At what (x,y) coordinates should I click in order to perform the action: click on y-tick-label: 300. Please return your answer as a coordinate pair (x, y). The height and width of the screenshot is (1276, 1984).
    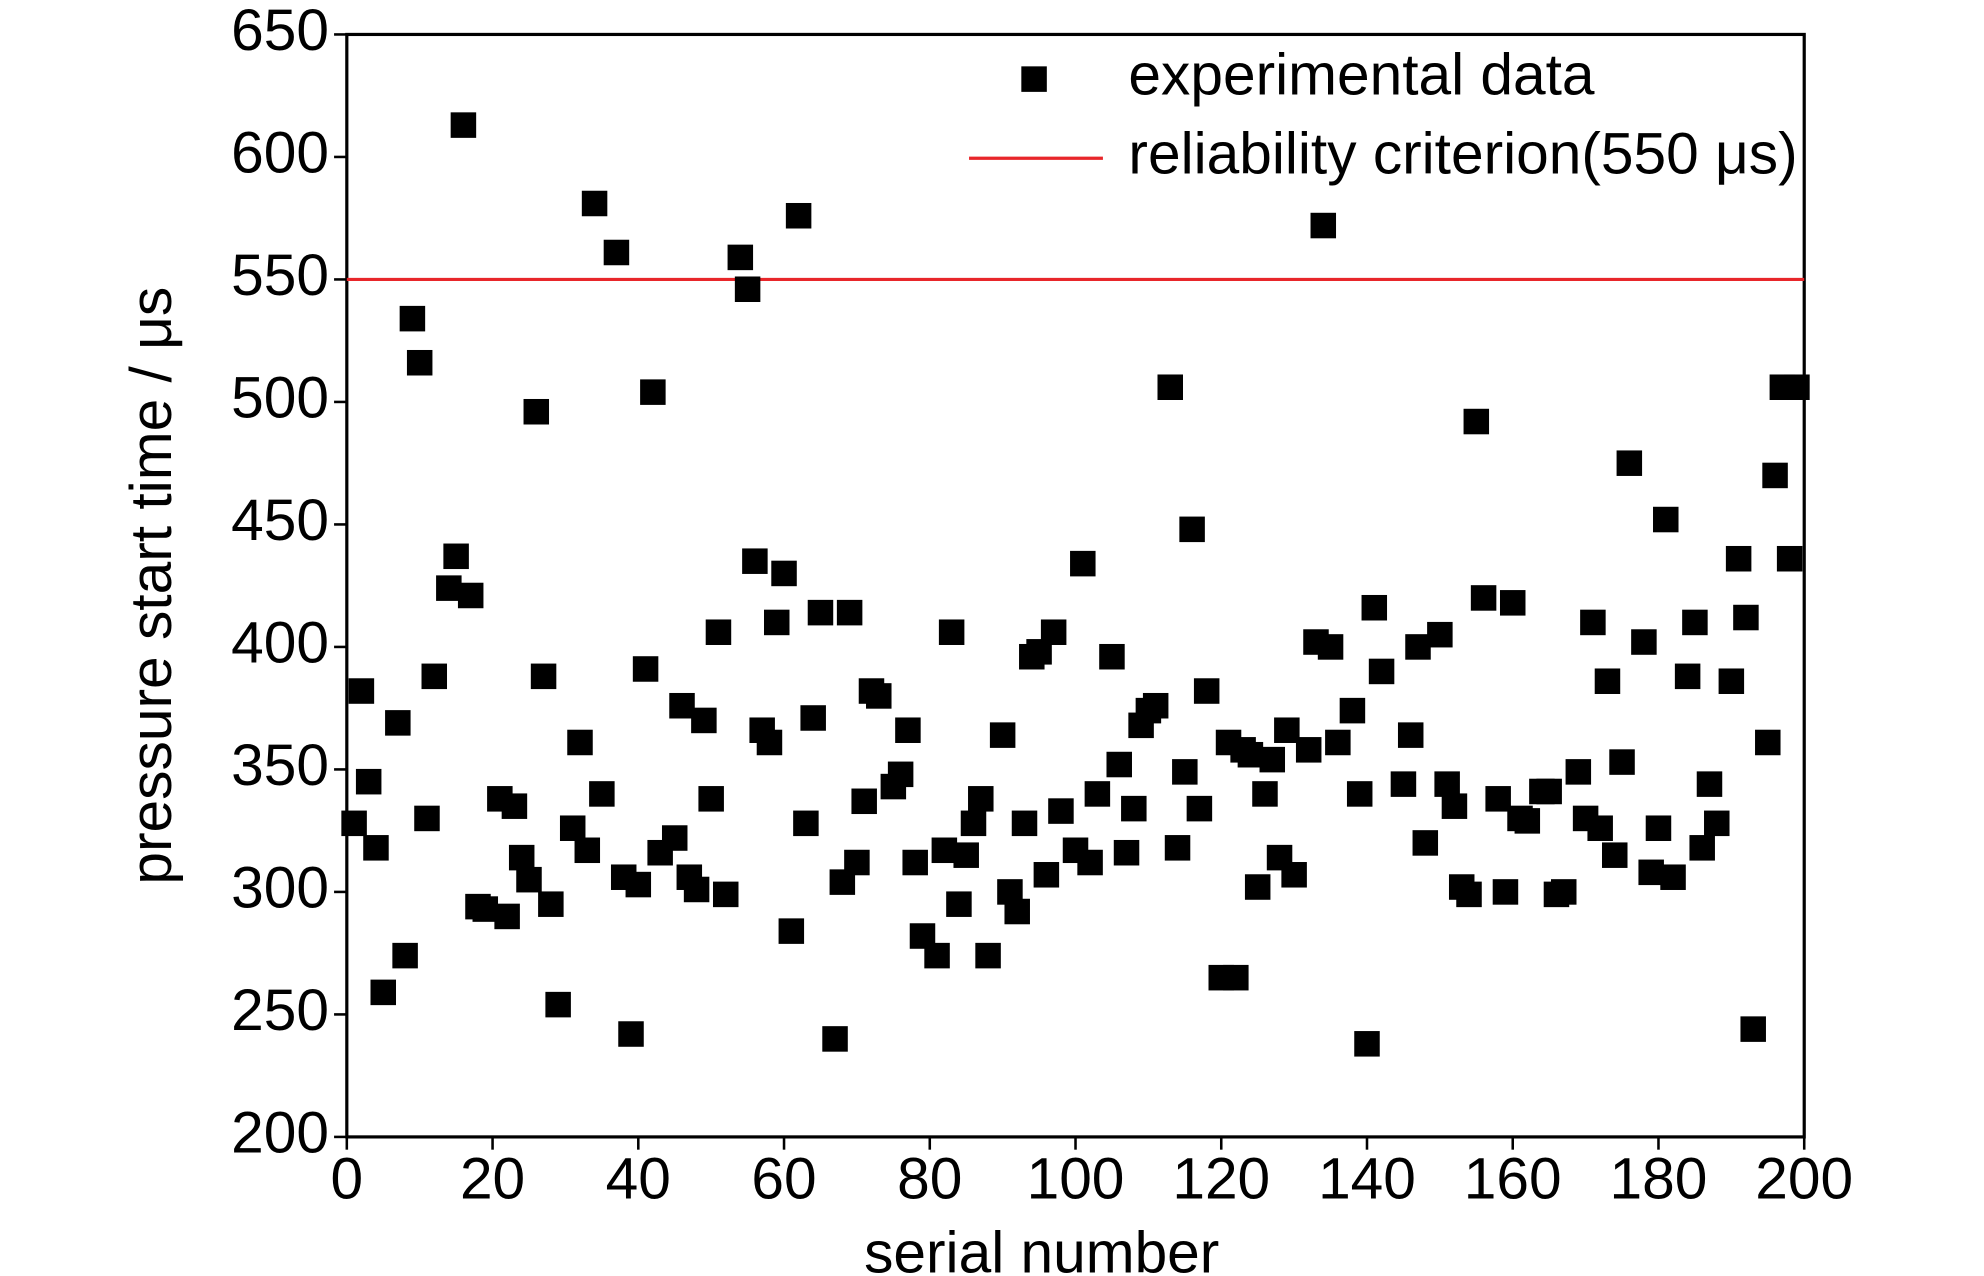
    Looking at the image, I should click on (280, 887).